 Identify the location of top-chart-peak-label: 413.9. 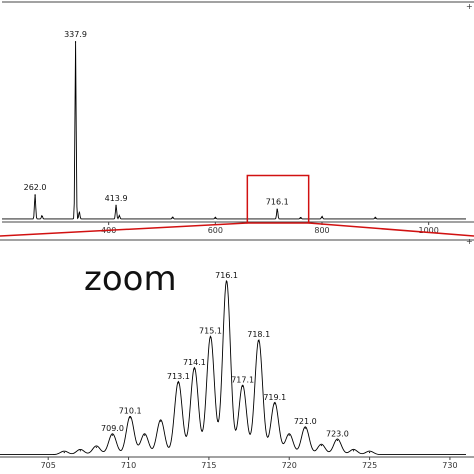
(116, 198).